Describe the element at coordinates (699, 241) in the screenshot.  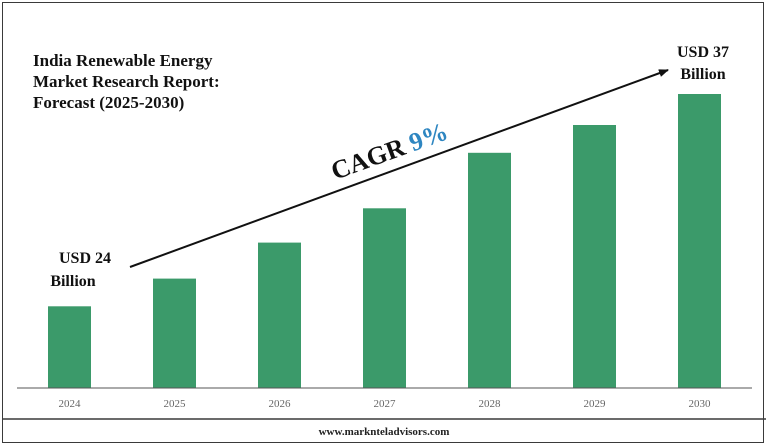
I see `bar-2030` at that location.